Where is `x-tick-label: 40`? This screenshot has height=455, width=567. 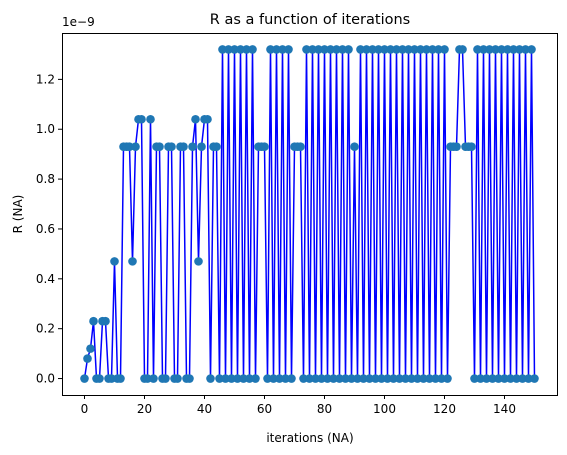 x-tick-label: 40 is located at coordinates (204, 409).